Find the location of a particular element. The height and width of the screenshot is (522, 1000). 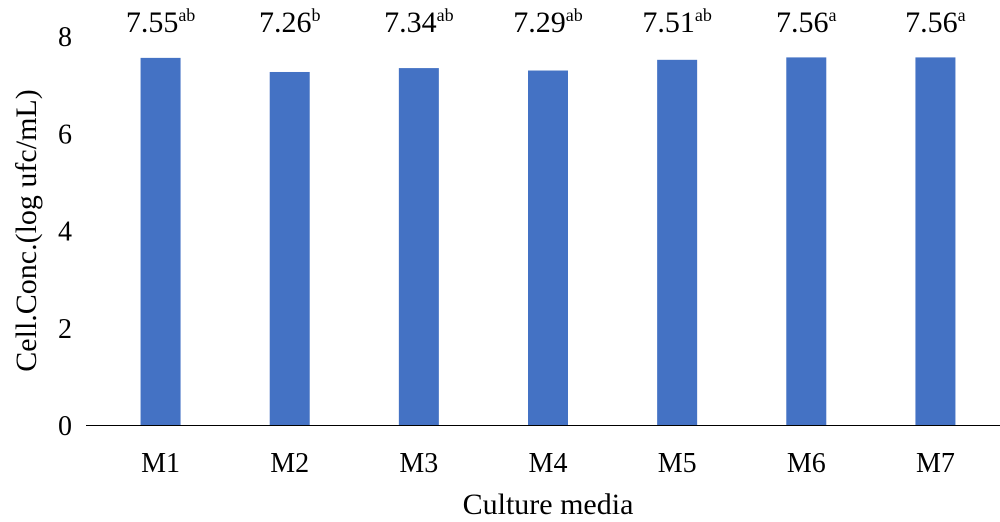

data-label-value: 7.26 is located at coordinates (285, 22).